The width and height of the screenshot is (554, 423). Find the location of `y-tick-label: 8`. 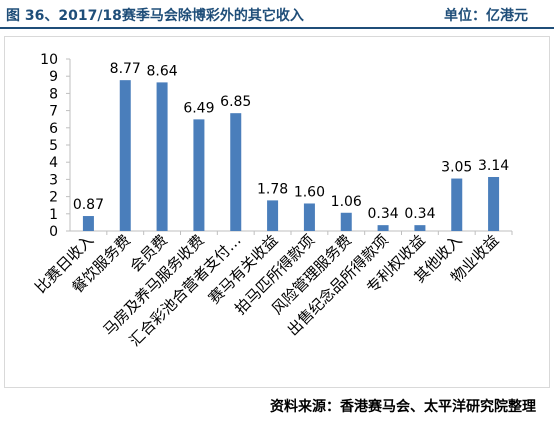

y-tick-label: 8 is located at coordinates (53, 94).